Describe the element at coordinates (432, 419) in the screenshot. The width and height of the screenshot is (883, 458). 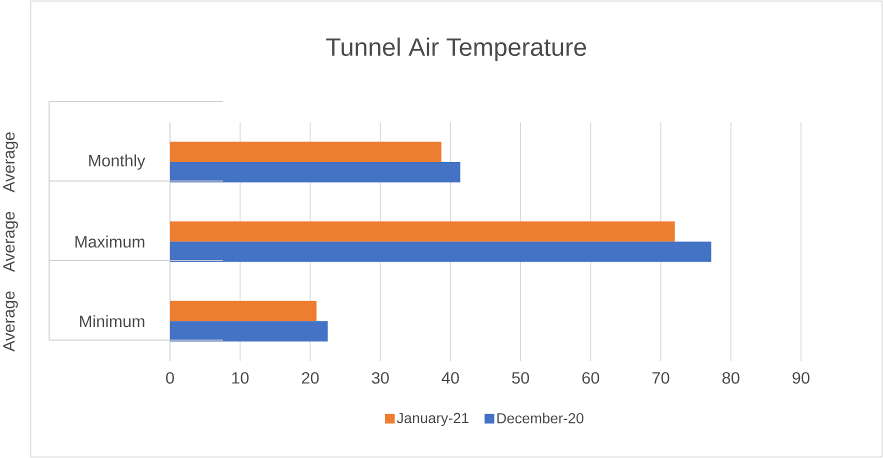
I see `legend-label: January-21` at that location.